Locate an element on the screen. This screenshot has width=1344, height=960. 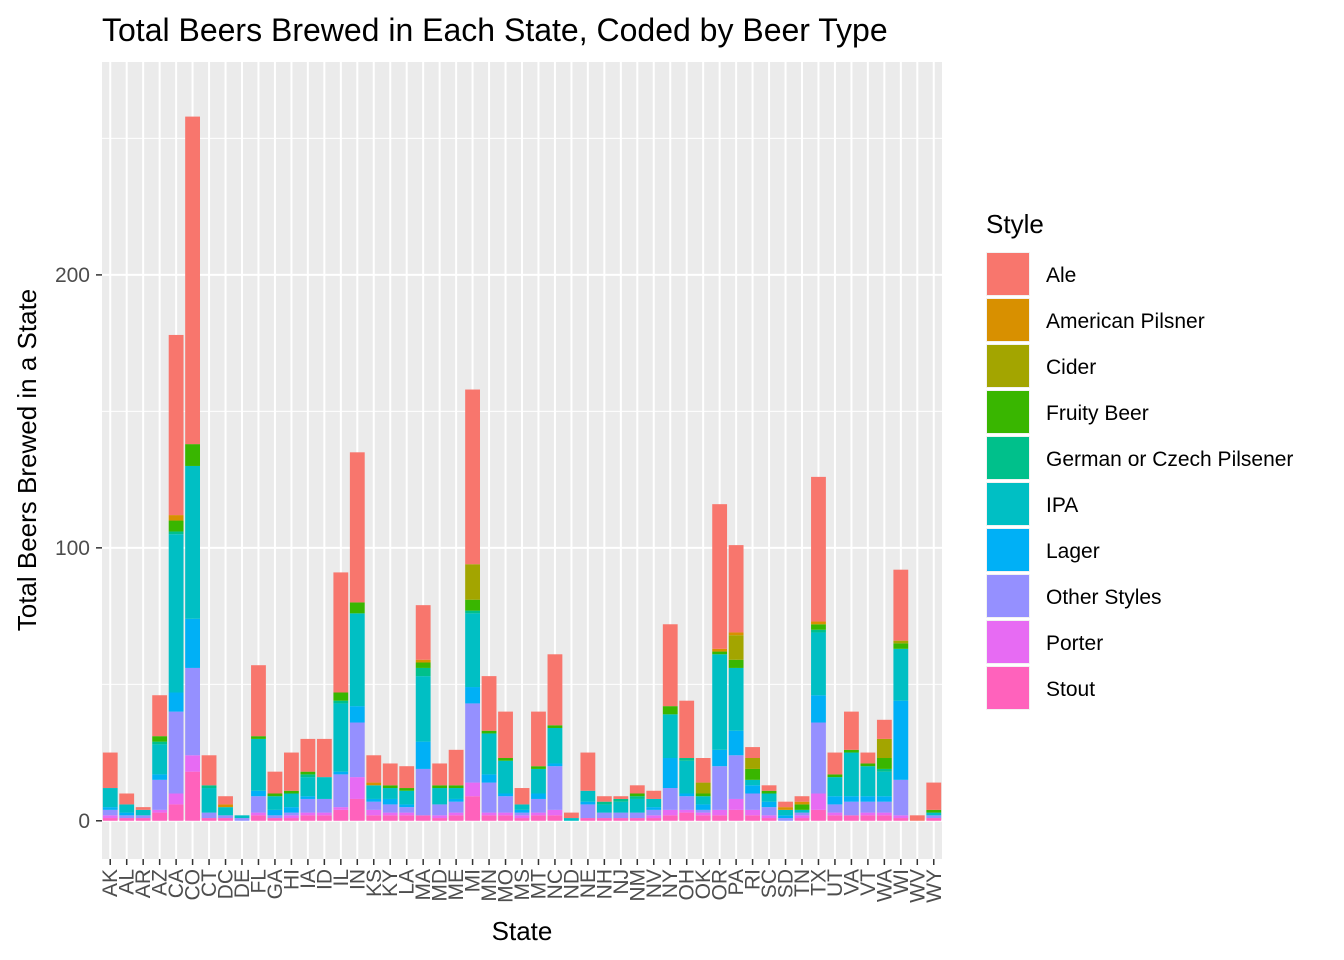
x-tick-label: OR is located at coordinates (720, 885).